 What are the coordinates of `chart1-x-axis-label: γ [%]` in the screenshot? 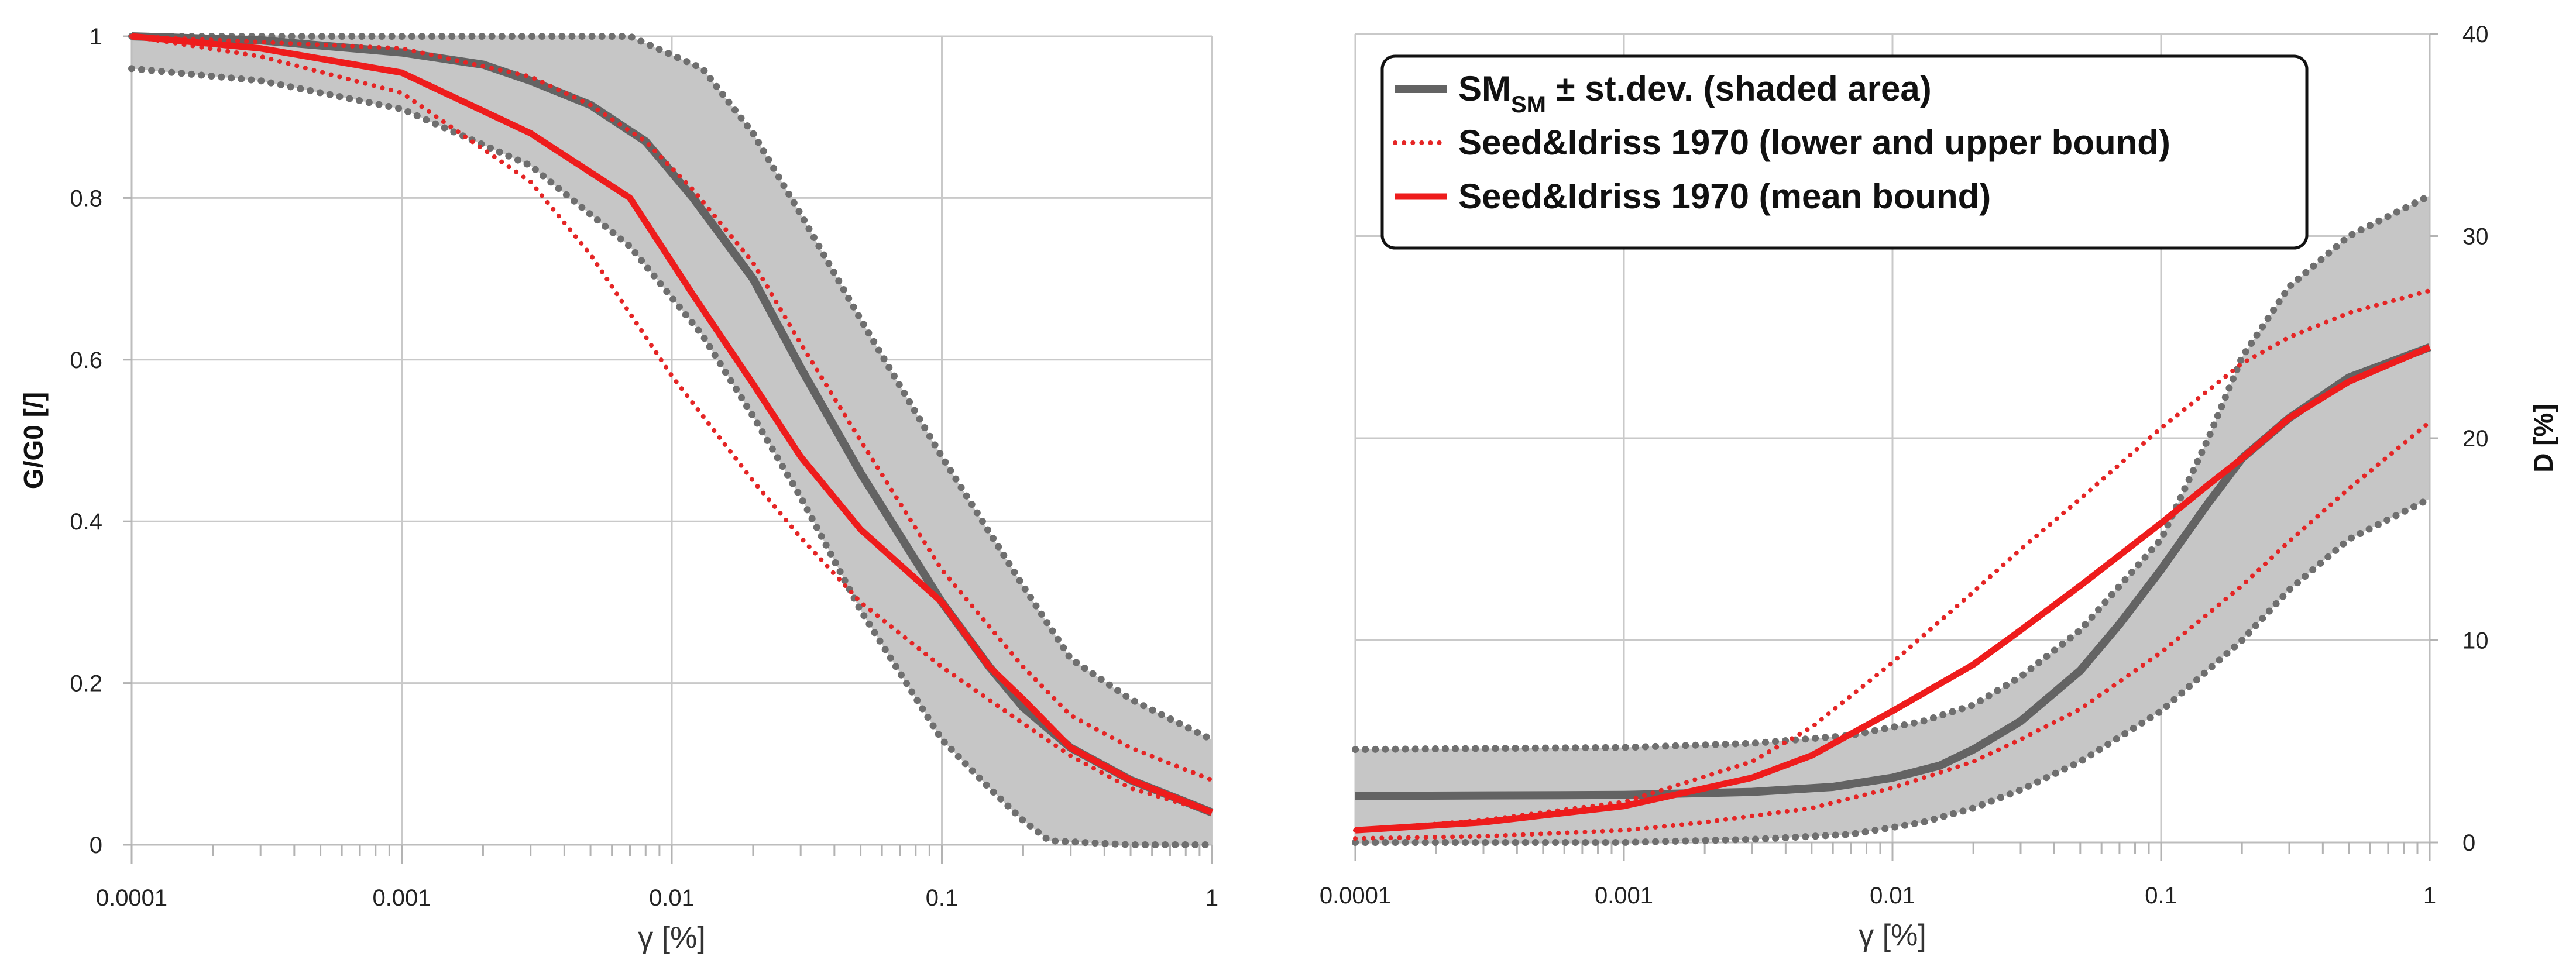 It's located at (1892, 935).